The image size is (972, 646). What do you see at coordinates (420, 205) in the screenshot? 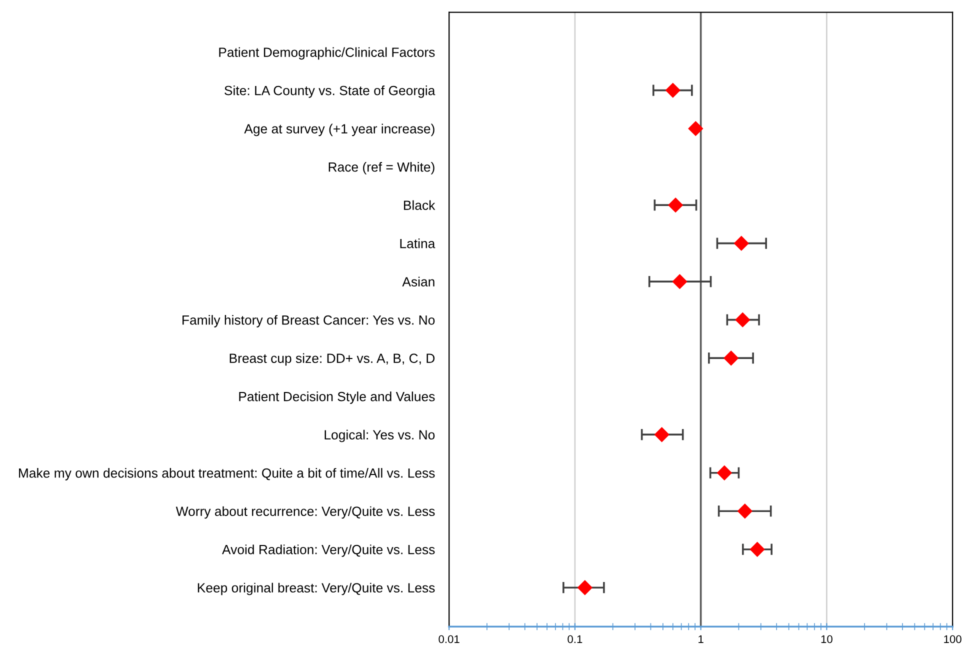
I see `y-tick-label: Black` at bounding box center [420, 205].